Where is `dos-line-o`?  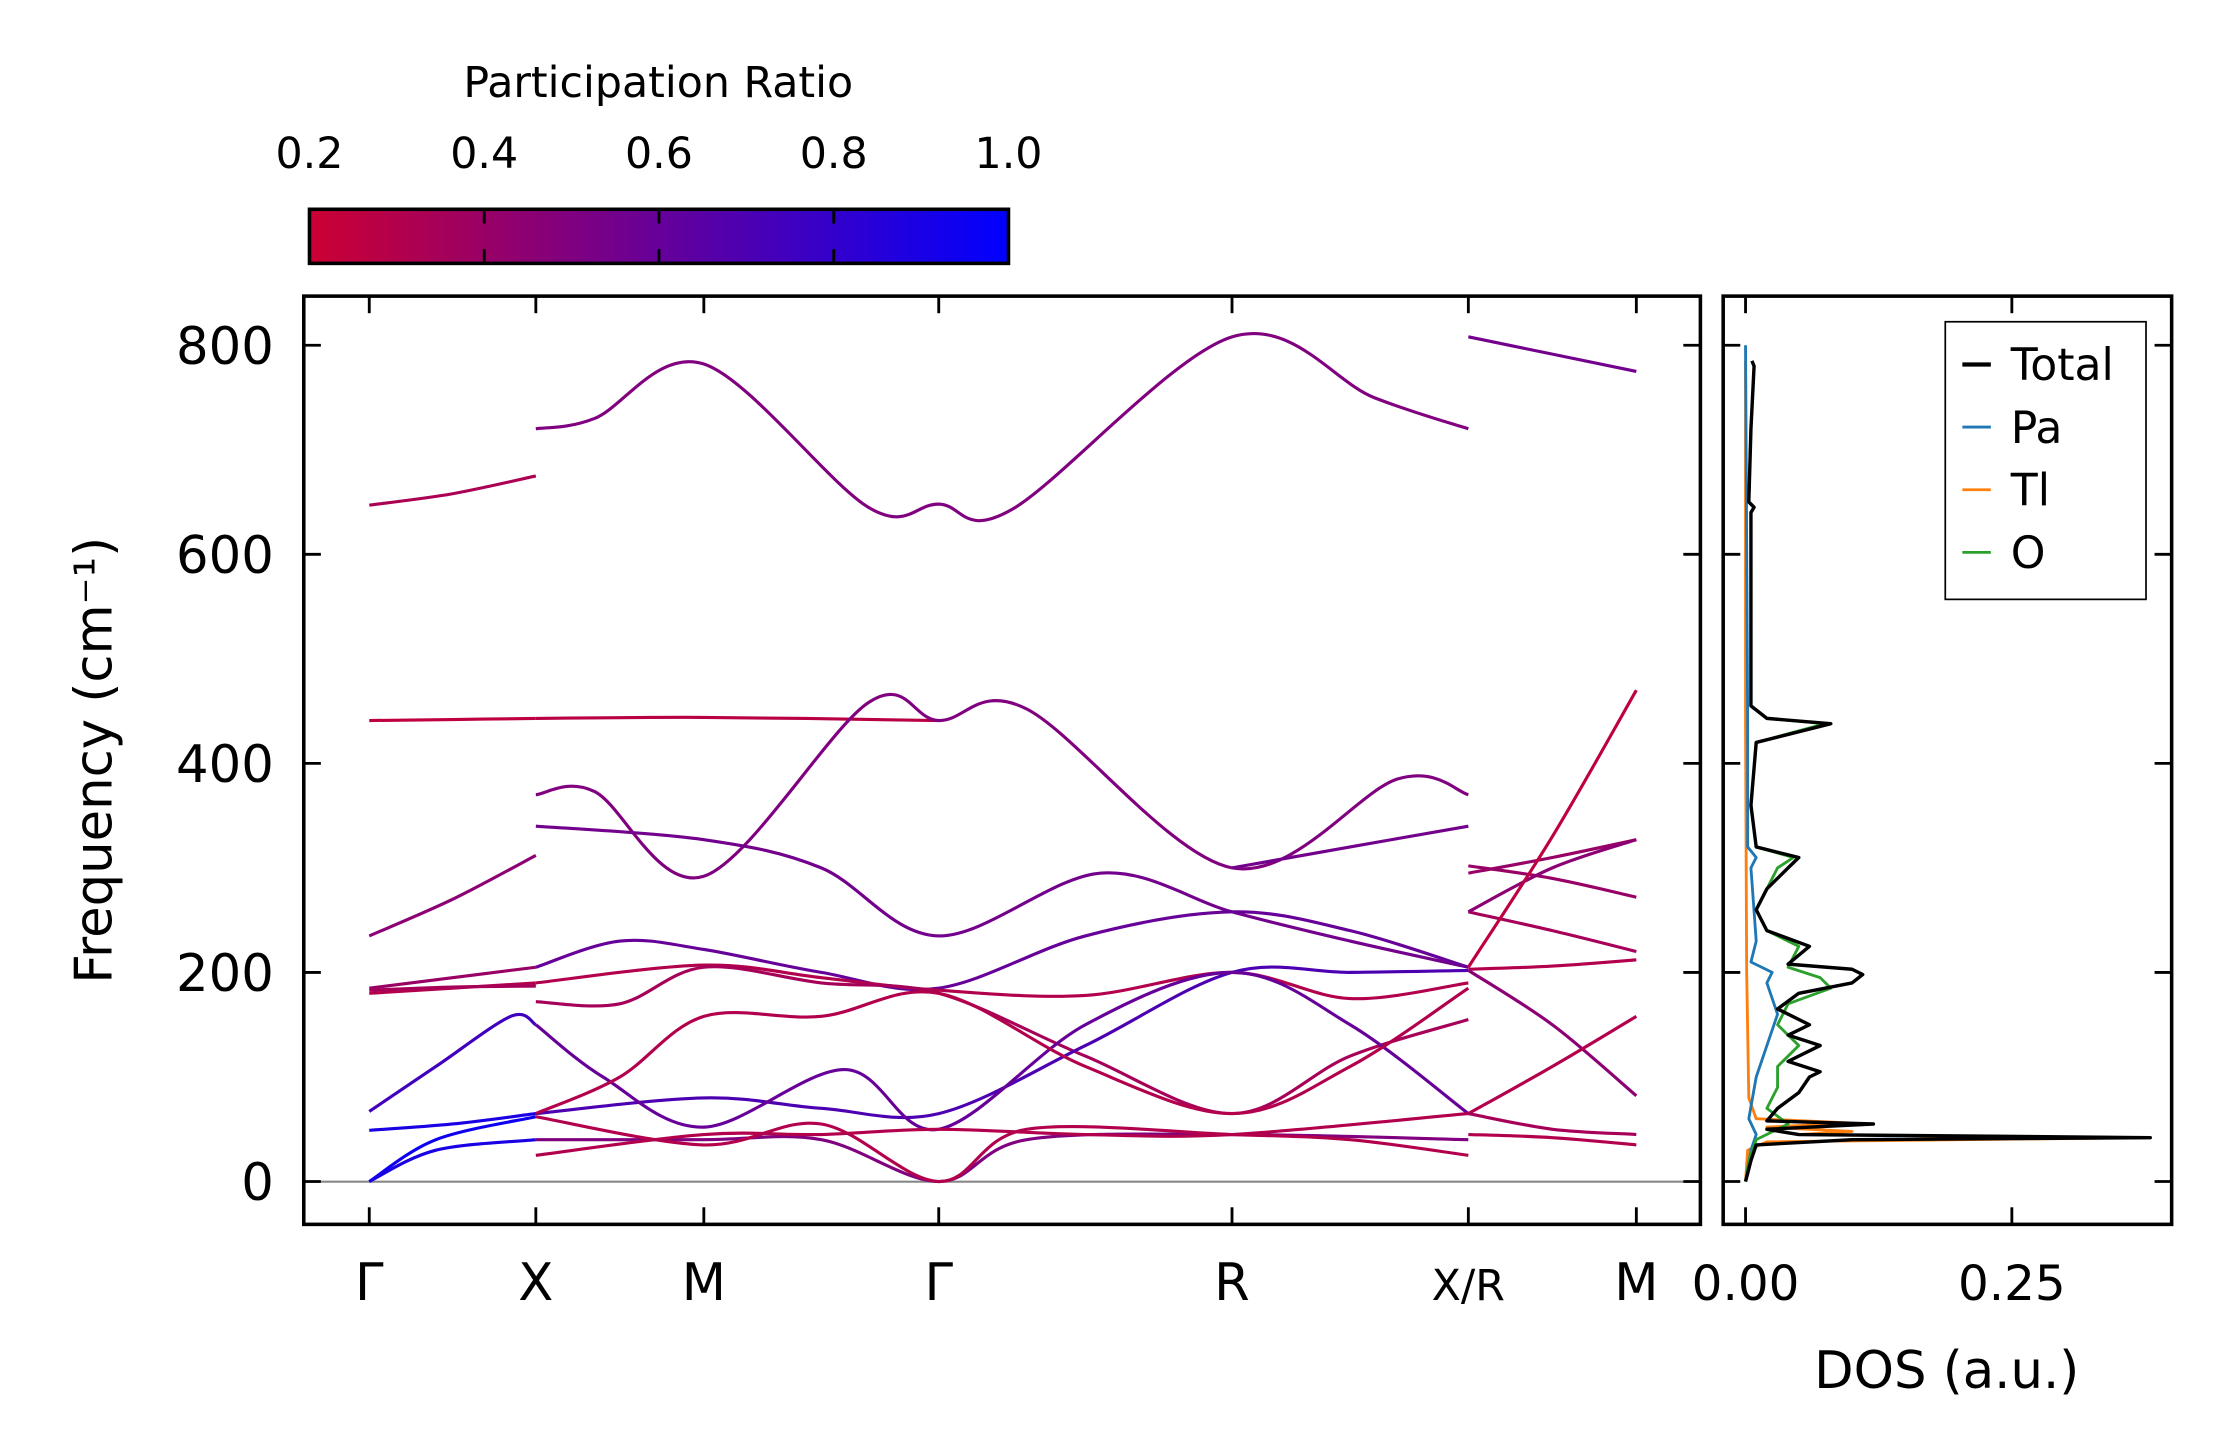 dos-line-o is located at coordinates (1788, 771).